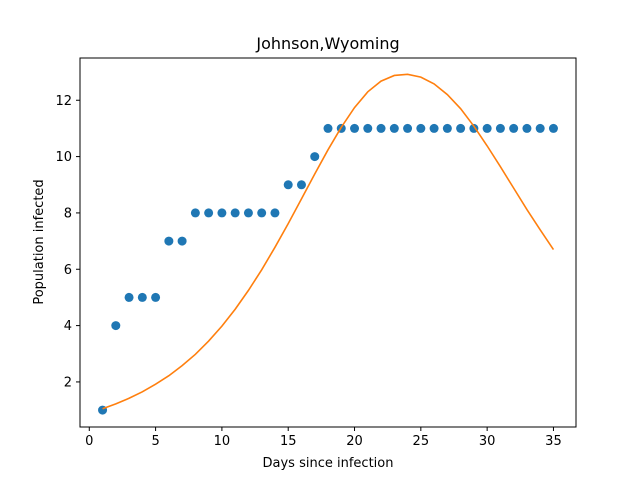  Describe the element at coordinates (67, 242) in the screenshot. I see `y-axis-ticks: 2 4 6 8 10 12` at that location.